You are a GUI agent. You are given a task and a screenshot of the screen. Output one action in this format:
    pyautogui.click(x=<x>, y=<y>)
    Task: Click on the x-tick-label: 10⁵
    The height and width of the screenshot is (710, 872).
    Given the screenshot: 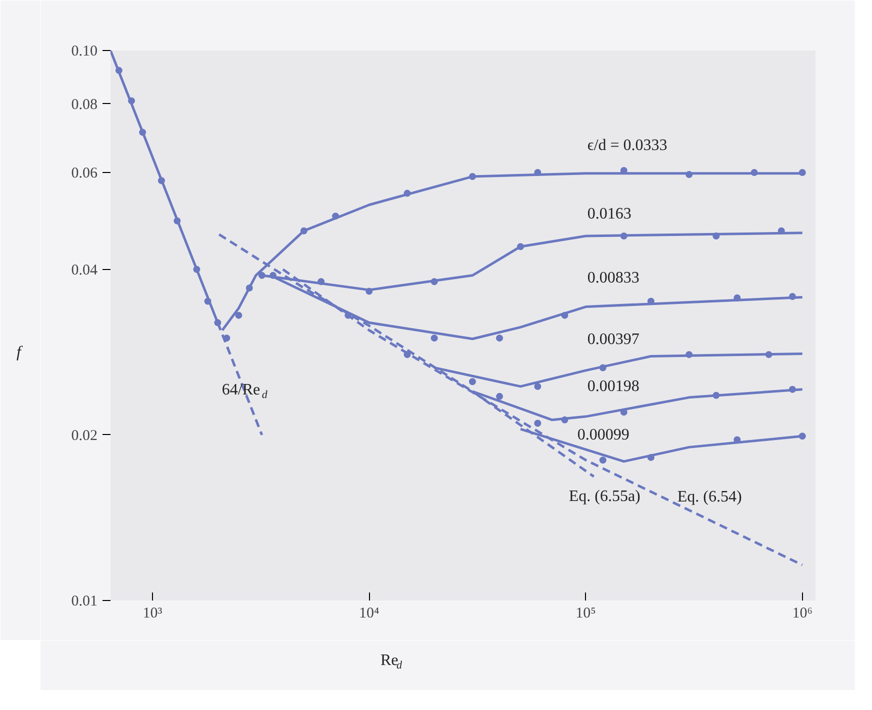 What is the action you would take?
    pyautogui.click(x=586, y=614)
    